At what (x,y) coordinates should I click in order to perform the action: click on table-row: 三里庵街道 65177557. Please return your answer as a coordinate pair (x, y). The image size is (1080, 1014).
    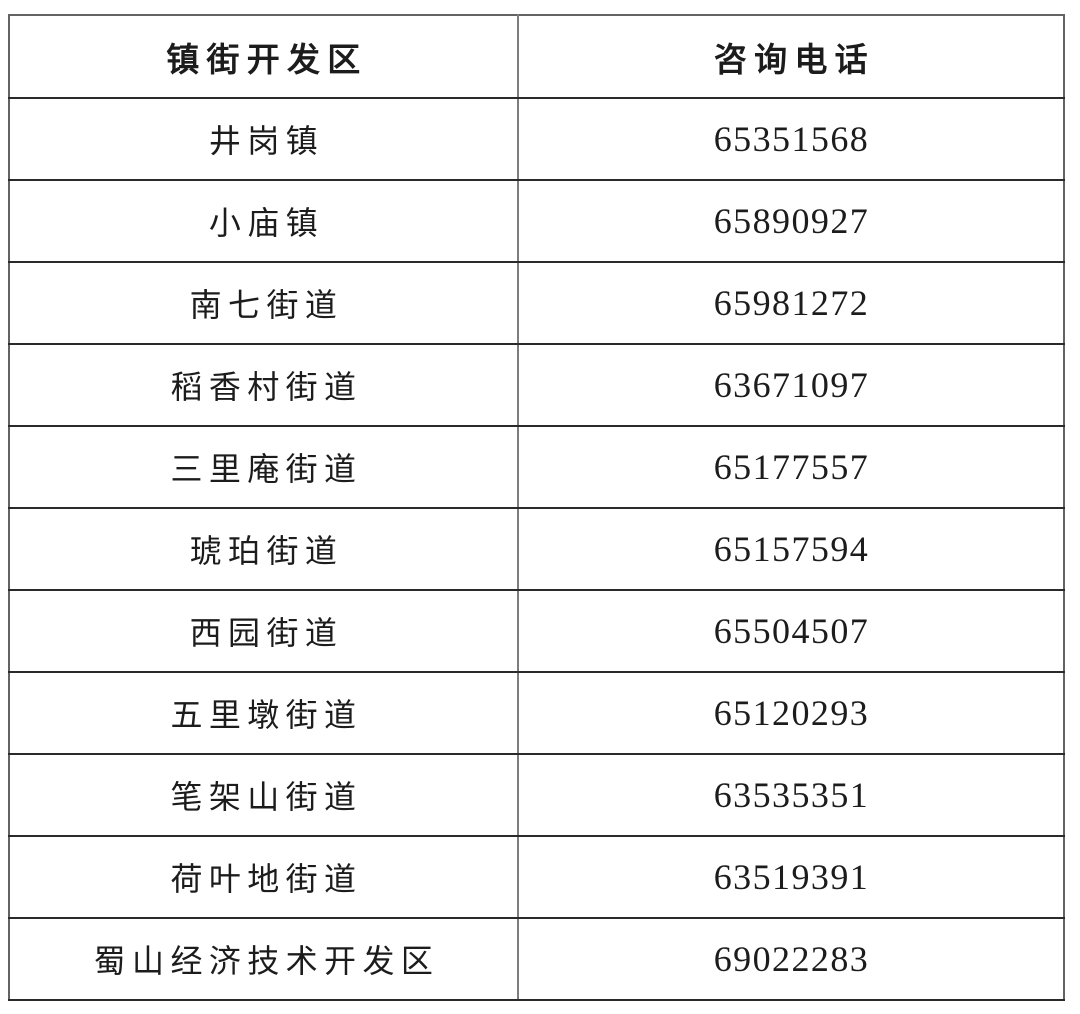
    Looking at the image, I should click on (536, 467).